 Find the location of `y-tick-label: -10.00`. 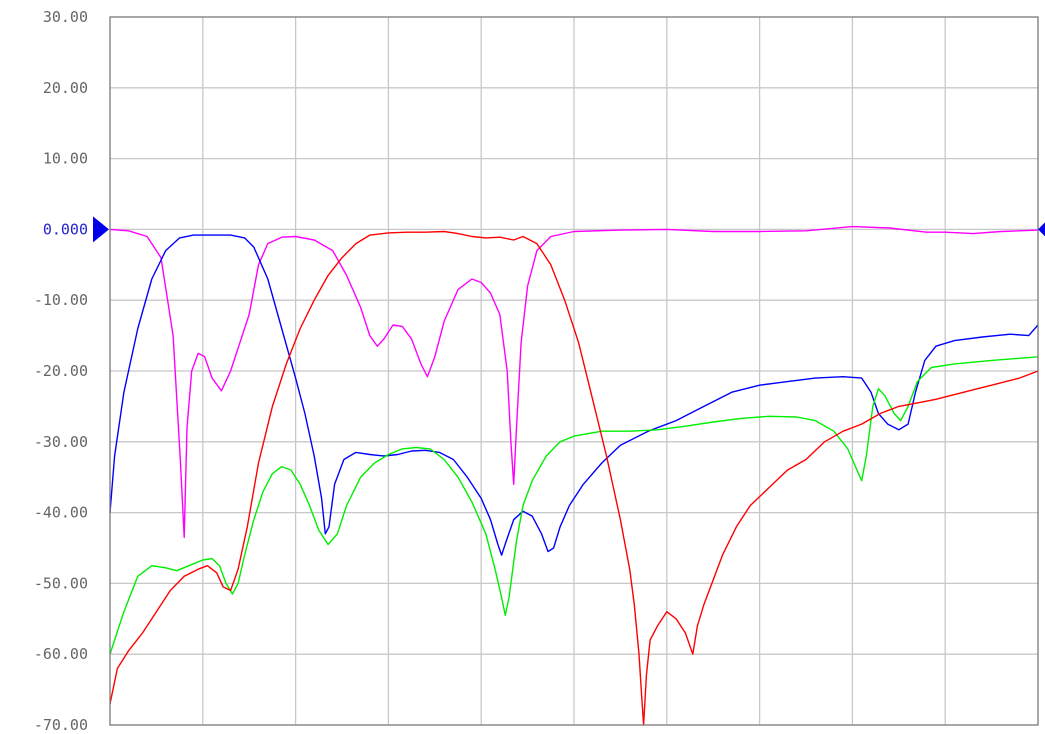

y-tick-label: -10.00 is located at coordinates (61, 300).